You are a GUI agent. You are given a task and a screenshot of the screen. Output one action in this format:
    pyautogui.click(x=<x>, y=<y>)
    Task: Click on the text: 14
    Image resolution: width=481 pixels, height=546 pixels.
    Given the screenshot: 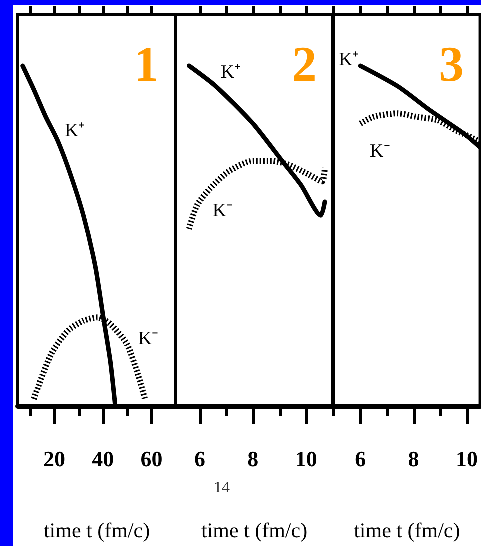 What is the action you would take?
    pyautogui.click(x=222, y=488)
    